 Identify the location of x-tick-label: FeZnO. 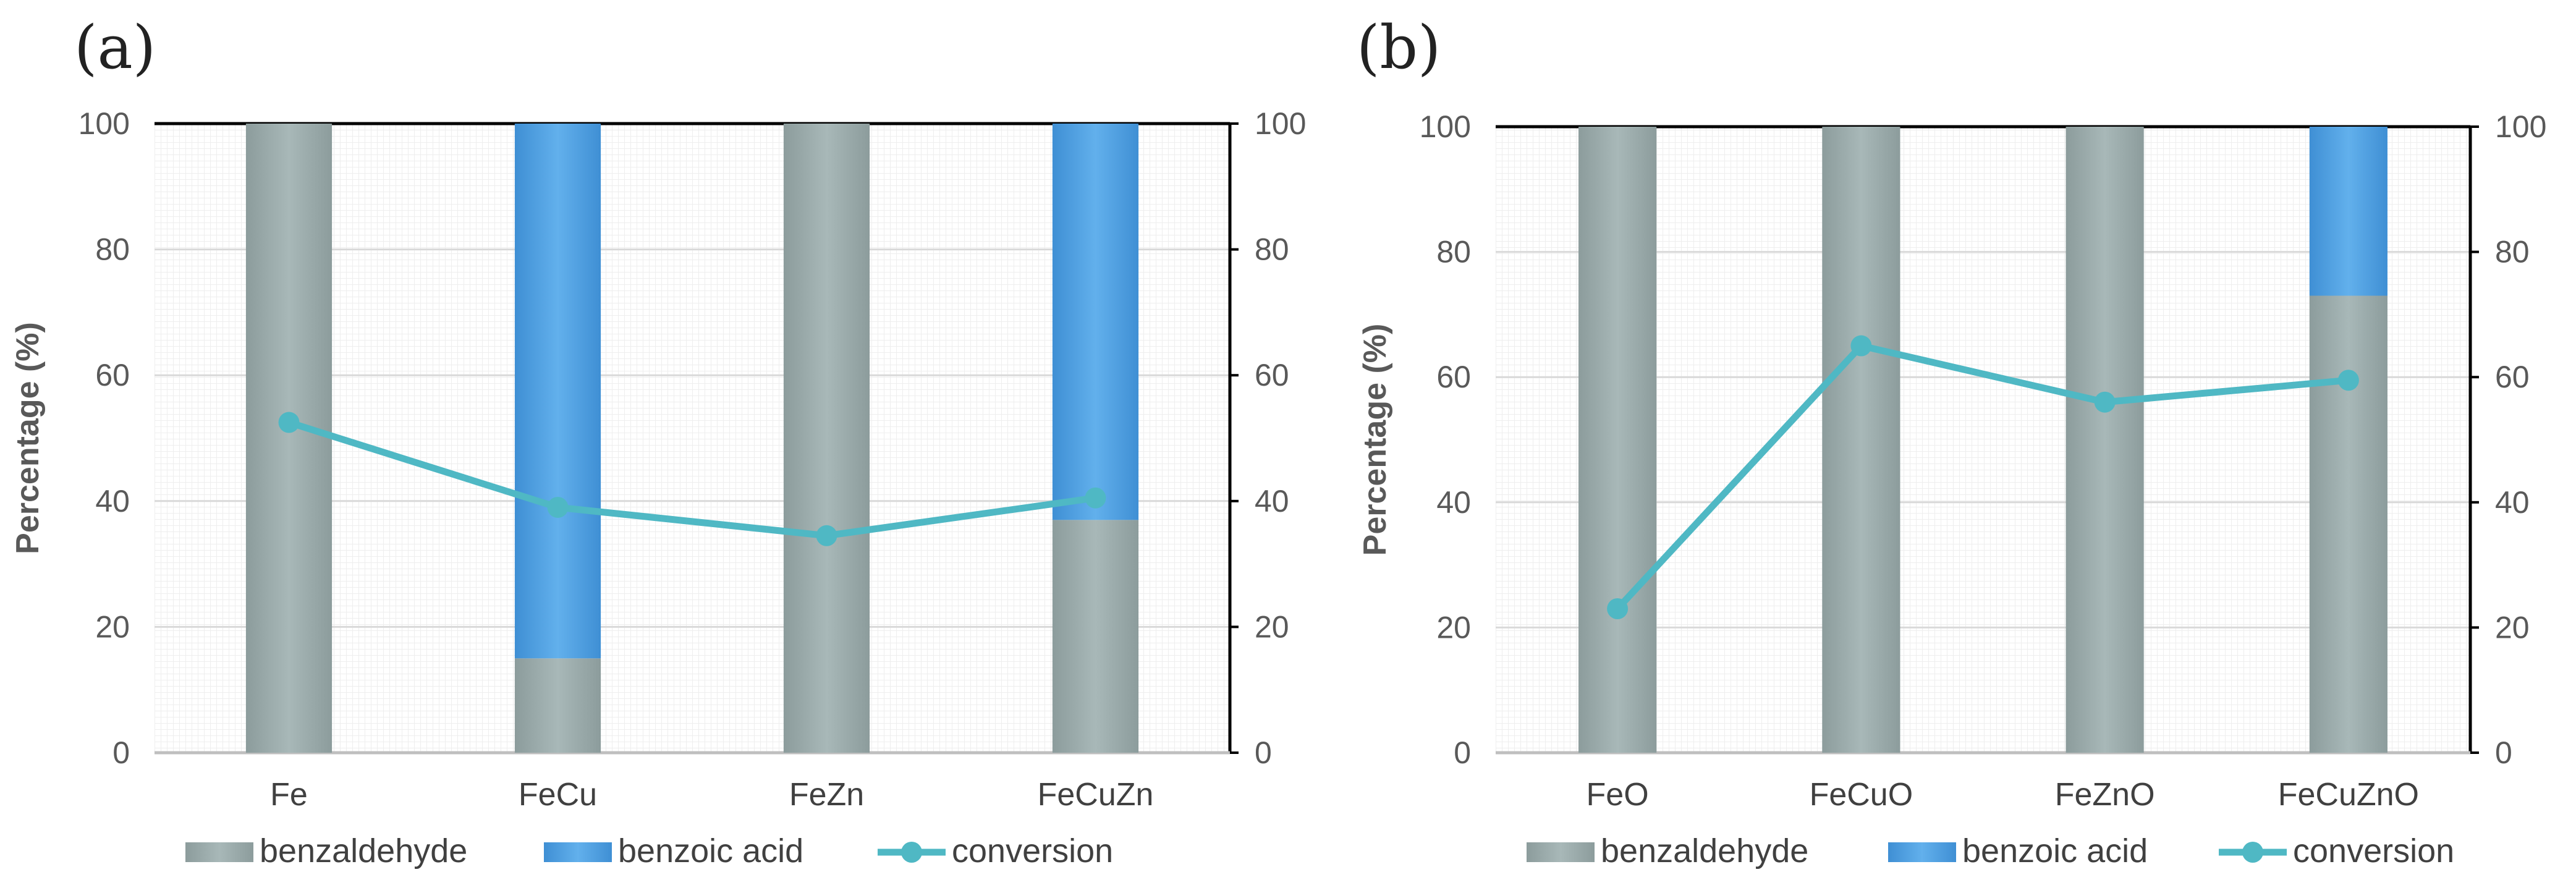
(2105, 795).